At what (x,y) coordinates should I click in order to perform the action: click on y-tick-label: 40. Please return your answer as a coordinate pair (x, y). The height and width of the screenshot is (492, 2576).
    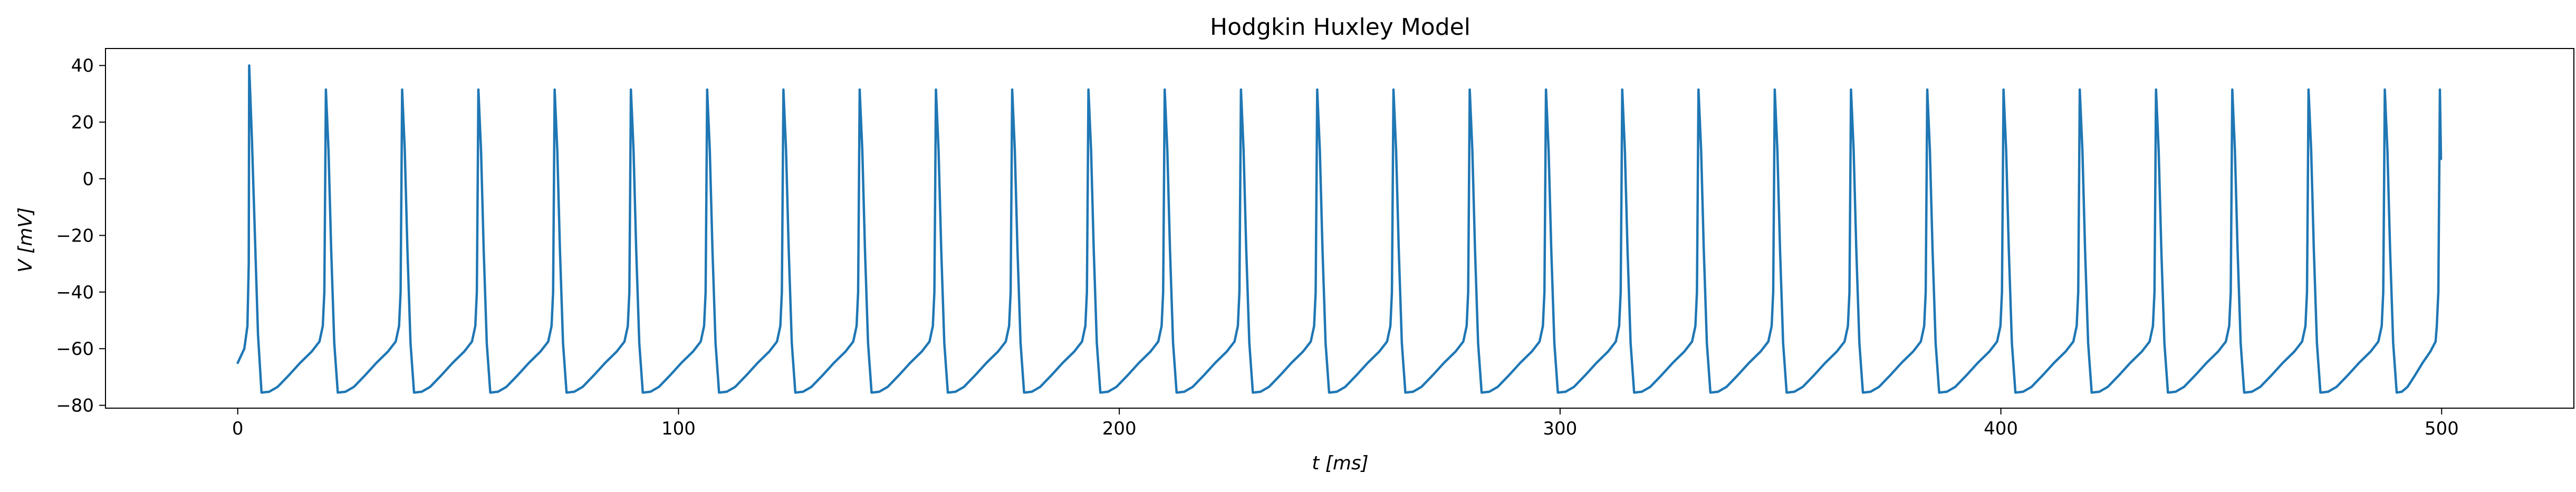
    Looking at the image, I should click on (83, 65).